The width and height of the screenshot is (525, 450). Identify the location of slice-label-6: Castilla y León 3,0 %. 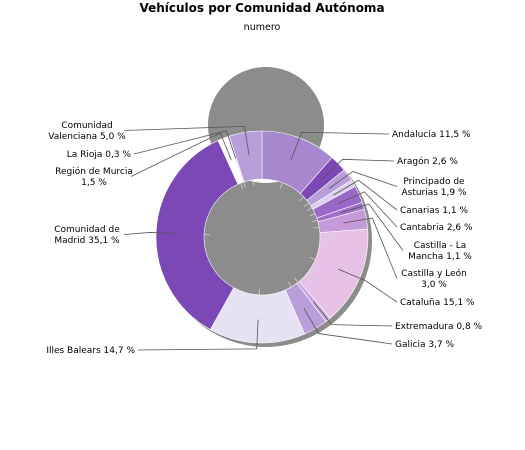
(434, 279).